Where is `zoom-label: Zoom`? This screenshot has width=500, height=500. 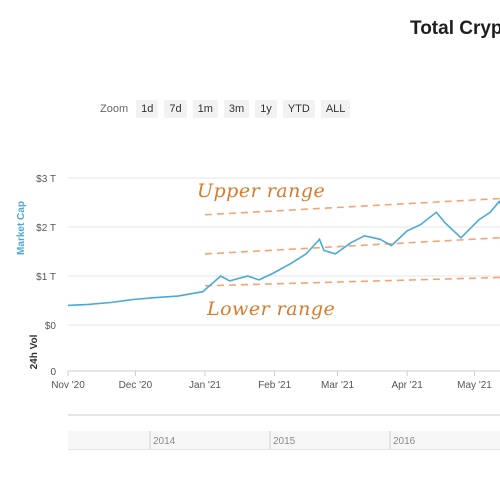 zoom-label: Zoom is located at coordinates (114, 109).